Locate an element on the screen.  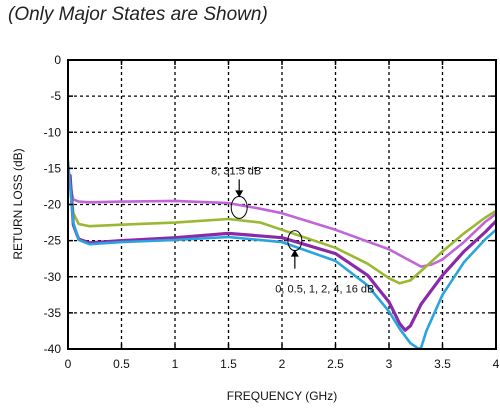
x-axis-label: FREQUENCY (GHz) is located at coordinates (282, 396).